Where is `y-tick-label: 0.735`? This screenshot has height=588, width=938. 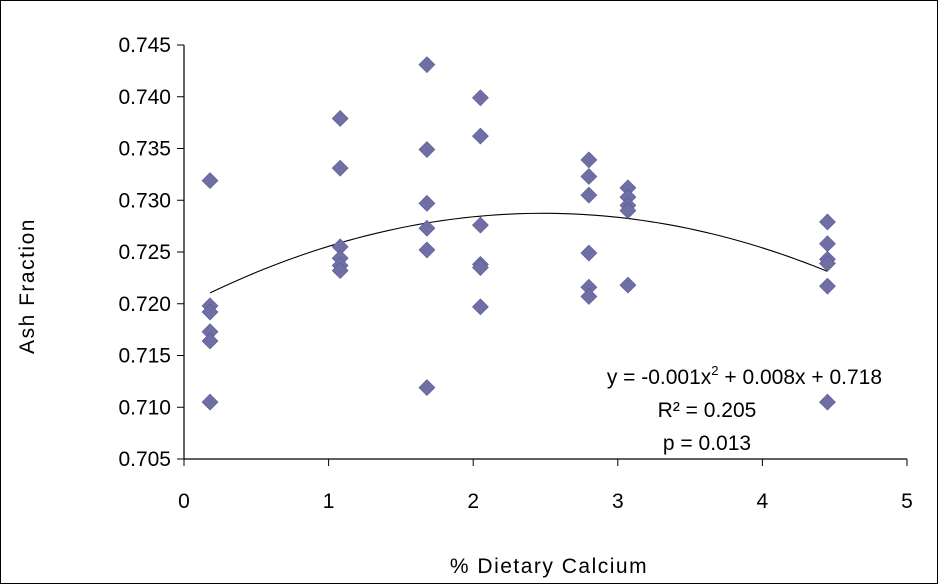
y-tick-label: 0.735 is located at coordinates (144, 149).